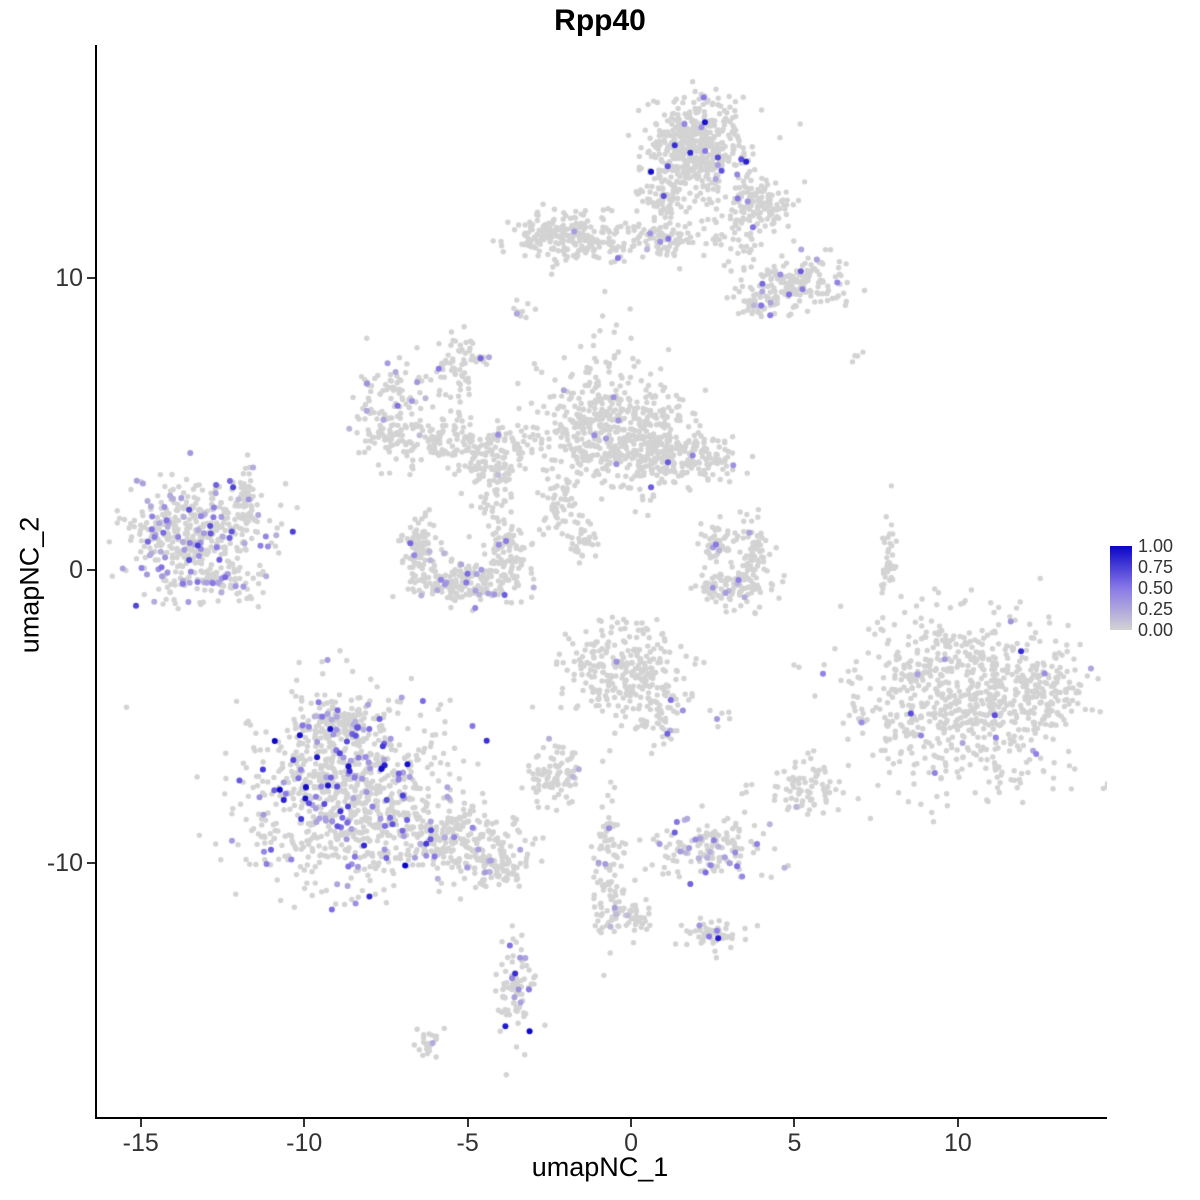  I want to click on x-tick-label: 10, so click(958, 1143).